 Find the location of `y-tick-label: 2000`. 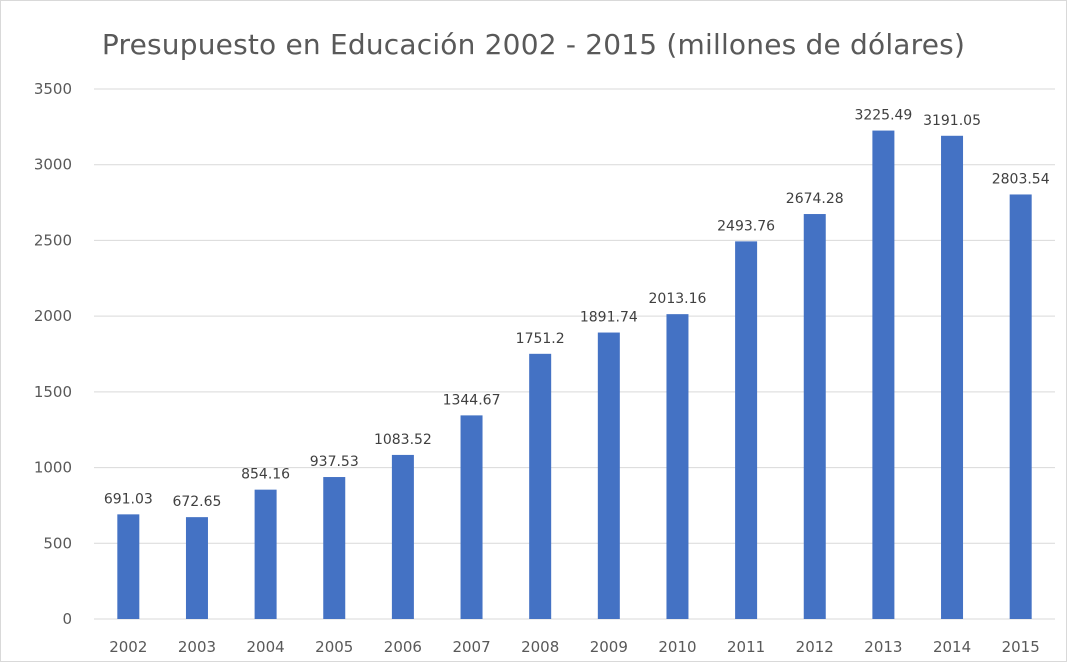

y-tick-label: 2000 is located at coordinates (53, 316).